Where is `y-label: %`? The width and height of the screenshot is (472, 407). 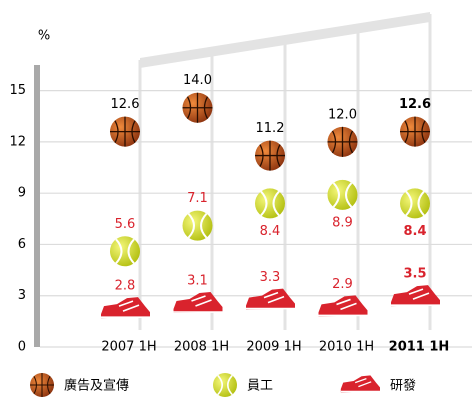 y-label: % is located at coordinates (44, 36).